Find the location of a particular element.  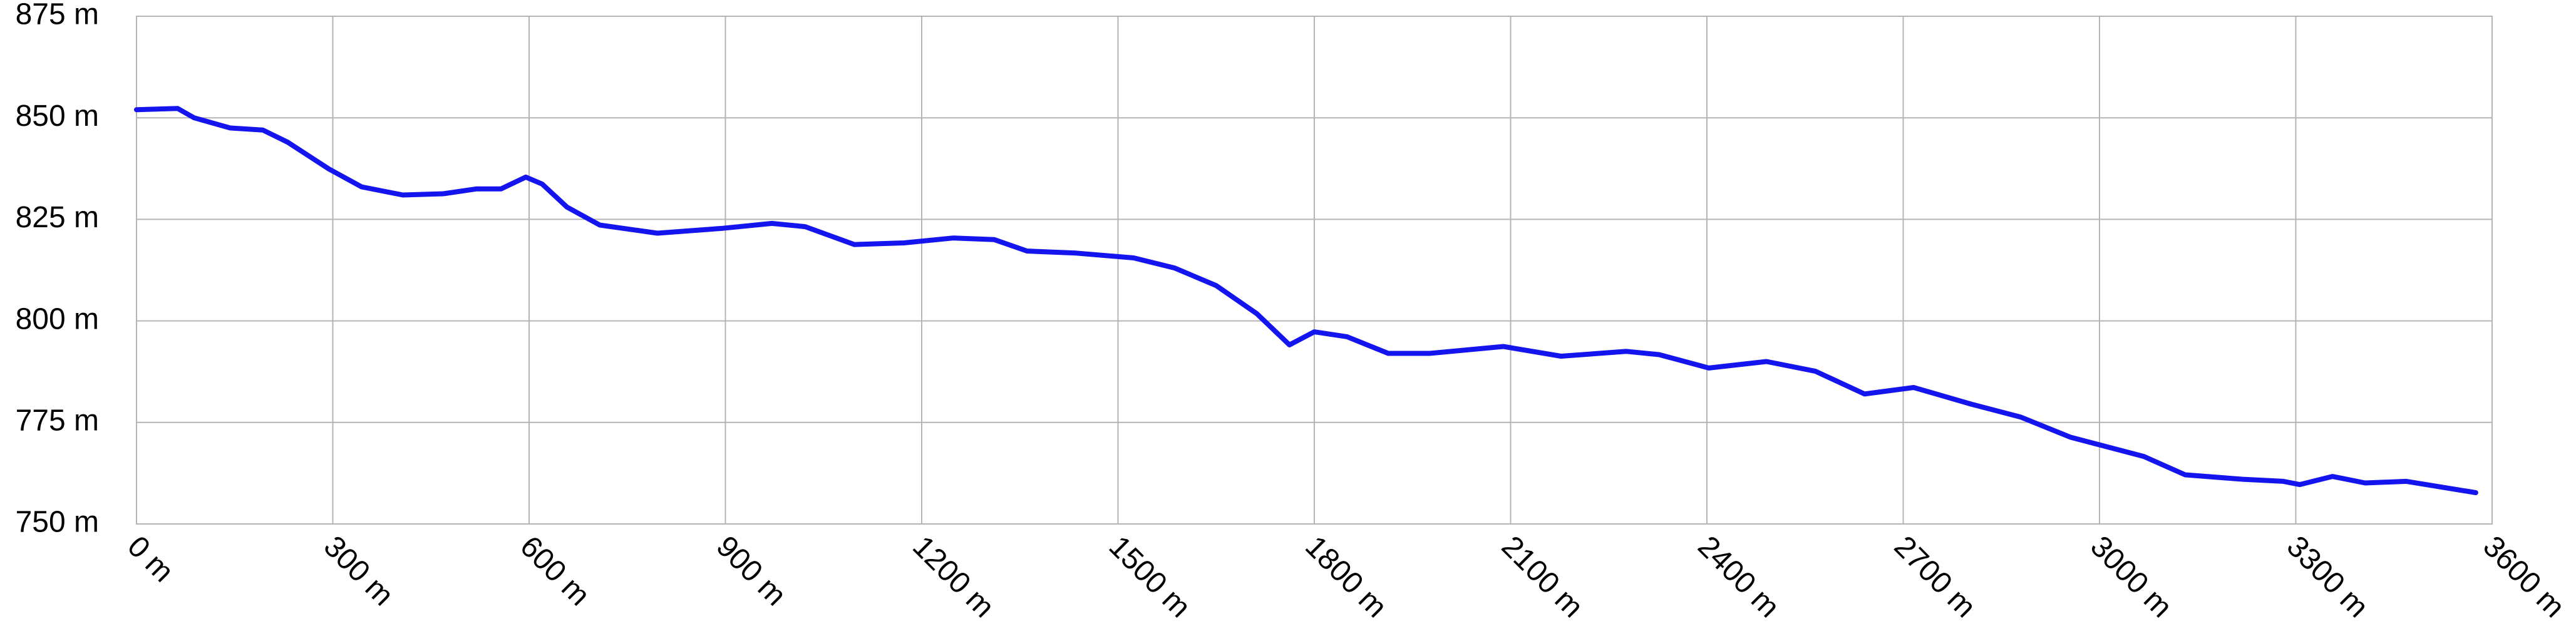

y-tick-label: 875 m is located at coordinates (57, 15).